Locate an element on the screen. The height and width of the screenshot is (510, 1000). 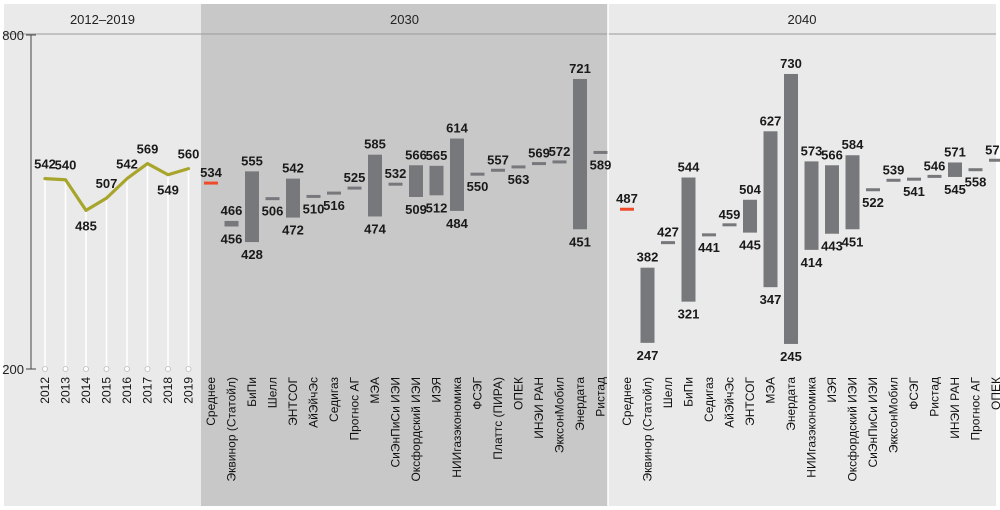
forecast-low-label: 550 is located at coordinates (478, 186).